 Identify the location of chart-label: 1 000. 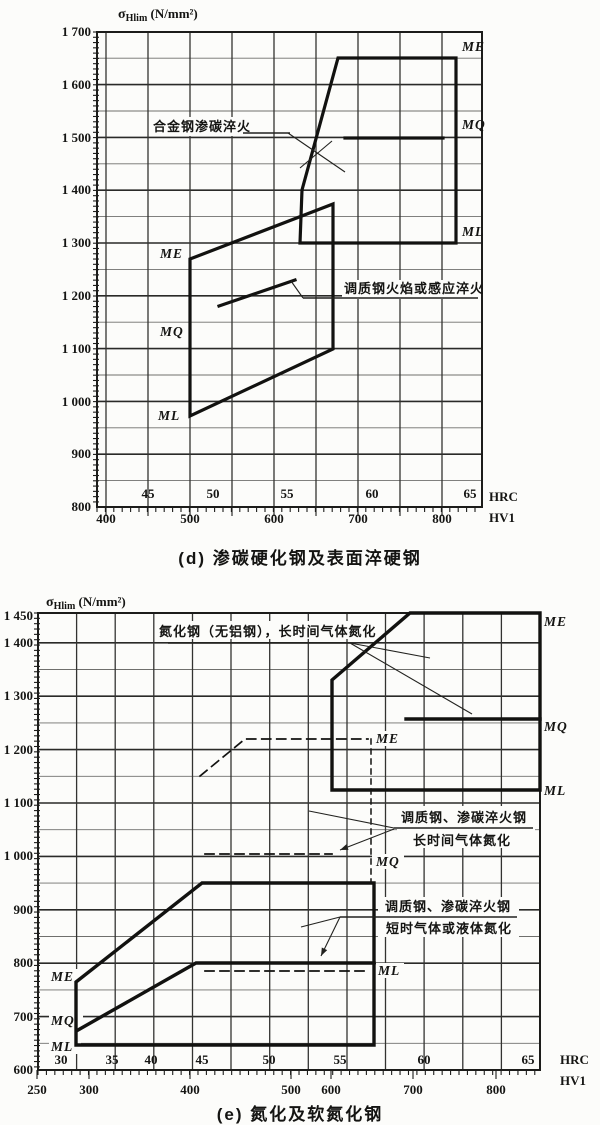
(18, 855).